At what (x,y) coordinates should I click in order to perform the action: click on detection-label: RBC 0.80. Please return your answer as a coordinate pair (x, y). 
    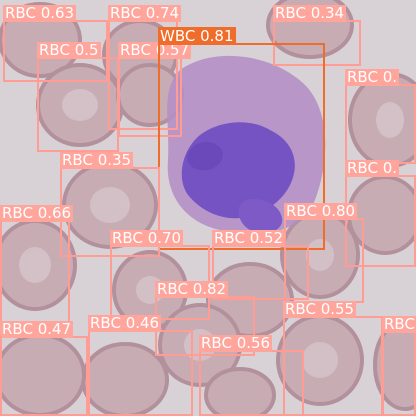
    Looking at the image, I should click on (321, 211).